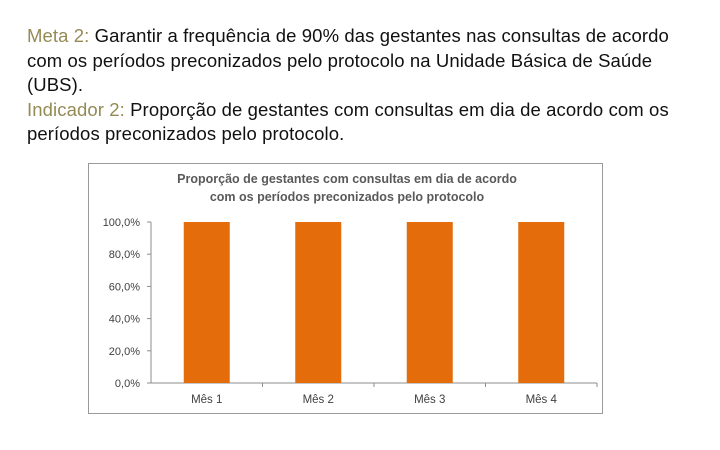 This screenshot has width=720, height=450. Describe the element at coordinates (124, 255) in the screenshot. I see `y-tick-label: 80,0%` at that location.